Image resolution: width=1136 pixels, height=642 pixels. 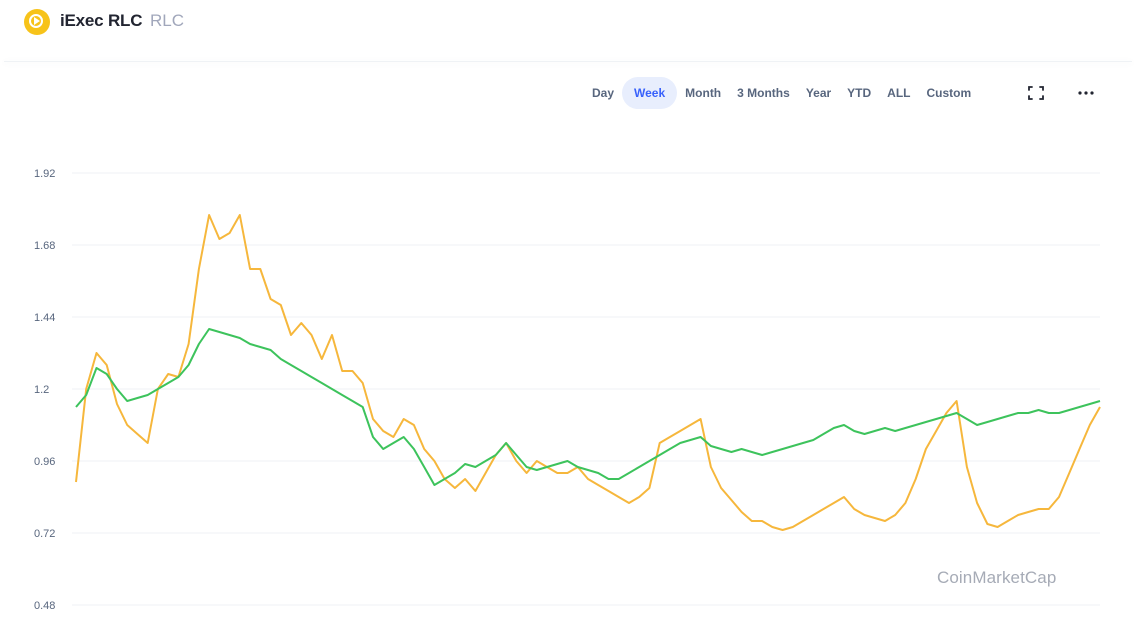 What do you see at coordinates (44, 174) in the screenshot?
I see `y-tick-label: 1.92` at bounding box center [44, 174].